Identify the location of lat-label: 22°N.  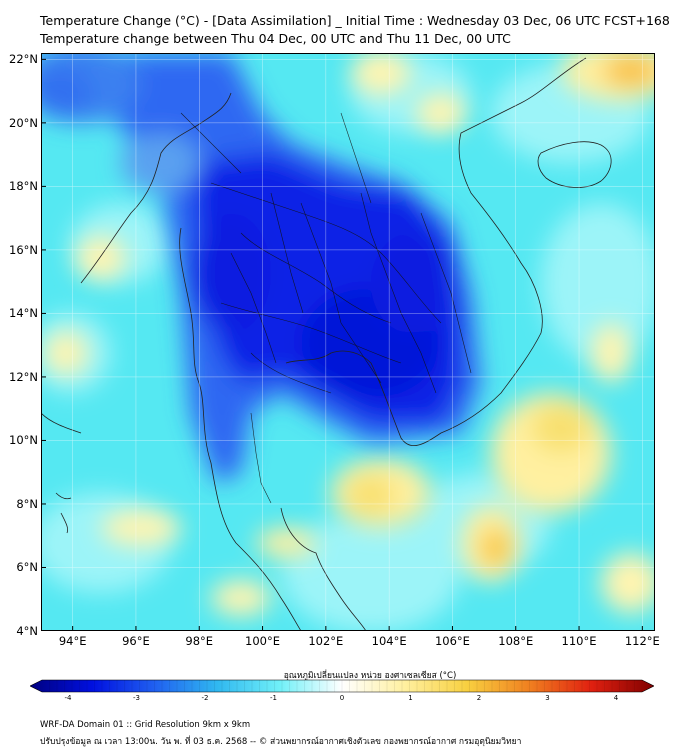
(23, 59).